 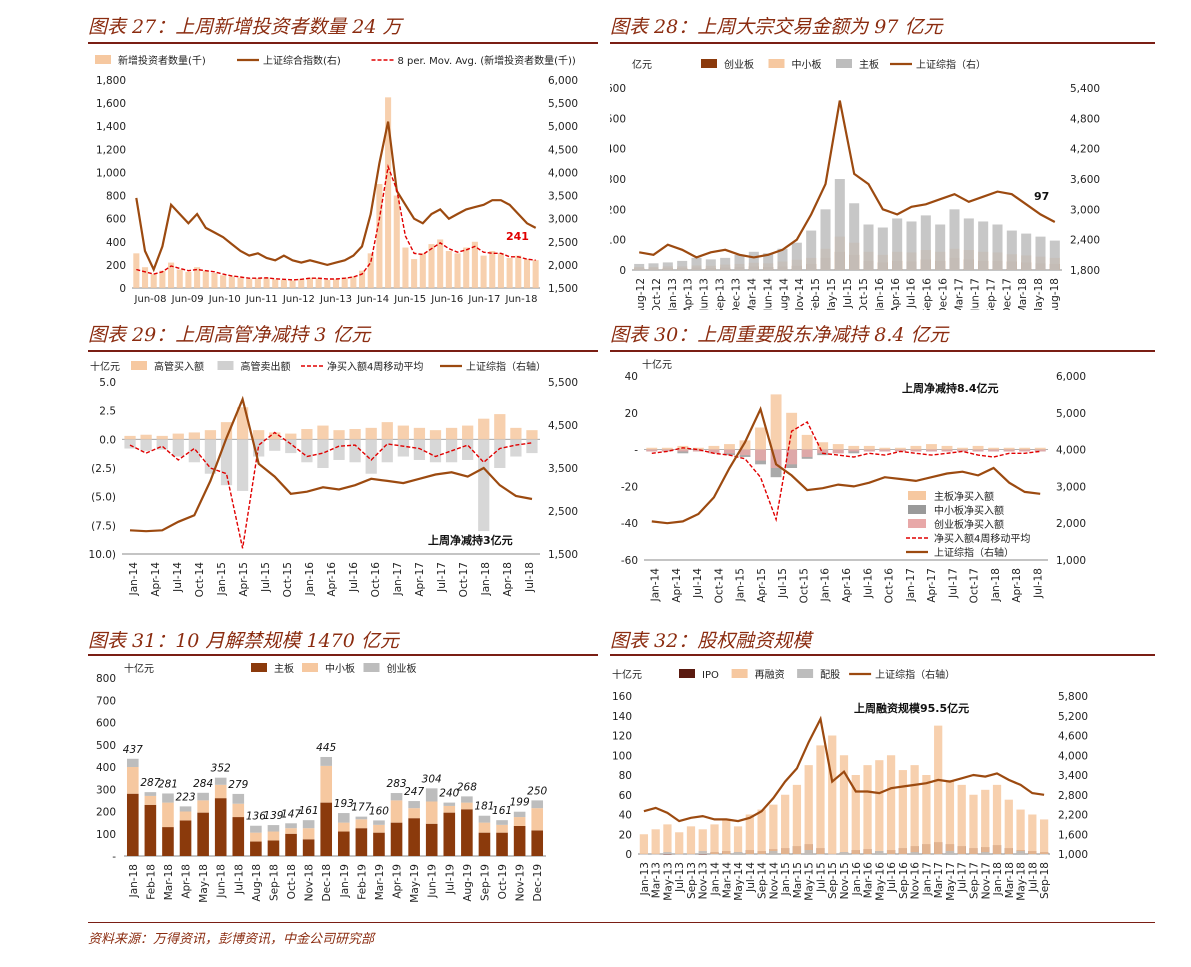 I want to click on c31-total-label-19: 268, so click(x=467, y=787).